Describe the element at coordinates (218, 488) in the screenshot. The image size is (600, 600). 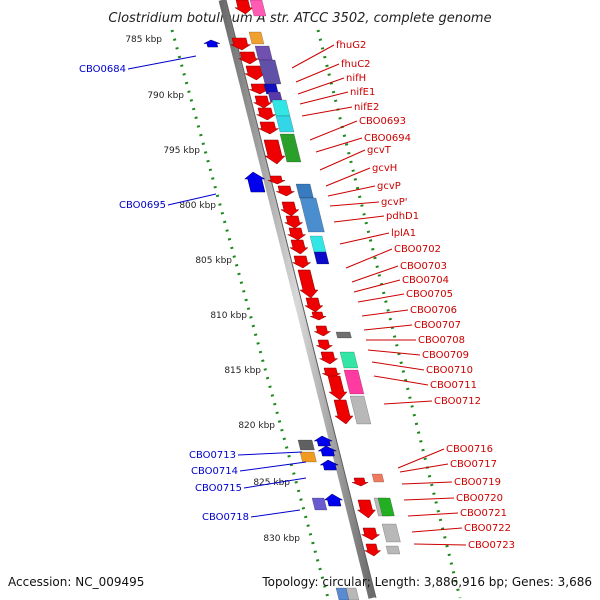
I see `gene-label: CBO0715` at that location.